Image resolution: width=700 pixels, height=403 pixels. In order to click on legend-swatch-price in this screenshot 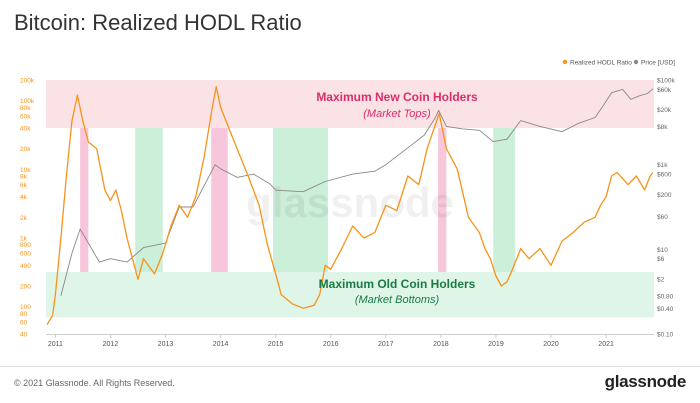, I will do `click(636, 62)`.